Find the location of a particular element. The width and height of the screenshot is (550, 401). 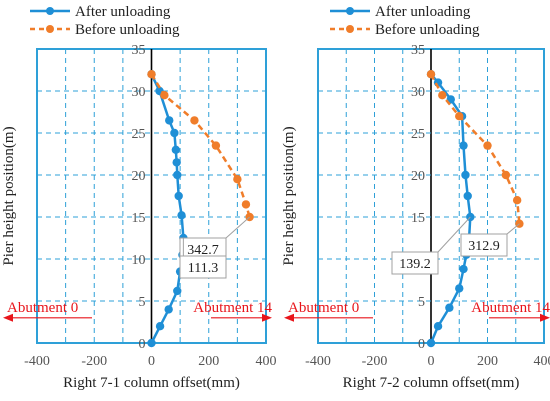

legend-before-label-2: Before unloading is located at coordinates (427, 30).